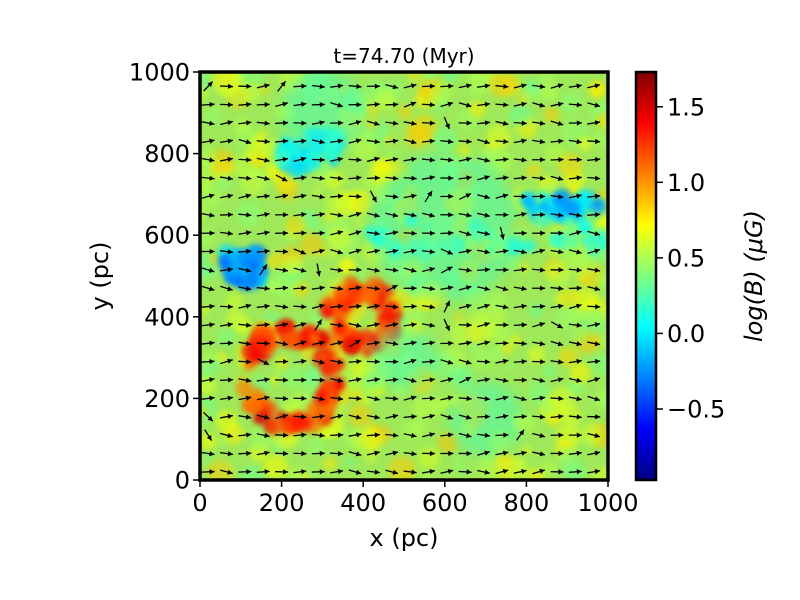 The width and height of the screenshot is (800, 600). I want to click on field-cyan-cloud, so click(445, 227).